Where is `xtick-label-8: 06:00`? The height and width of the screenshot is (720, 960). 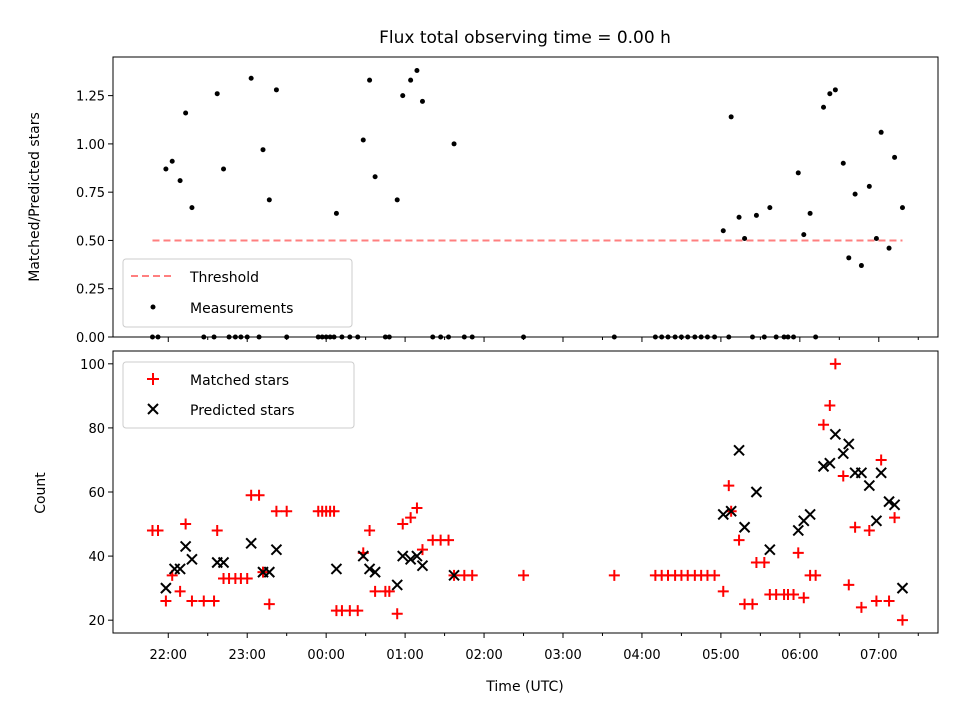 xtick-label-8: 06:00 is located at coordinates (799, 655).